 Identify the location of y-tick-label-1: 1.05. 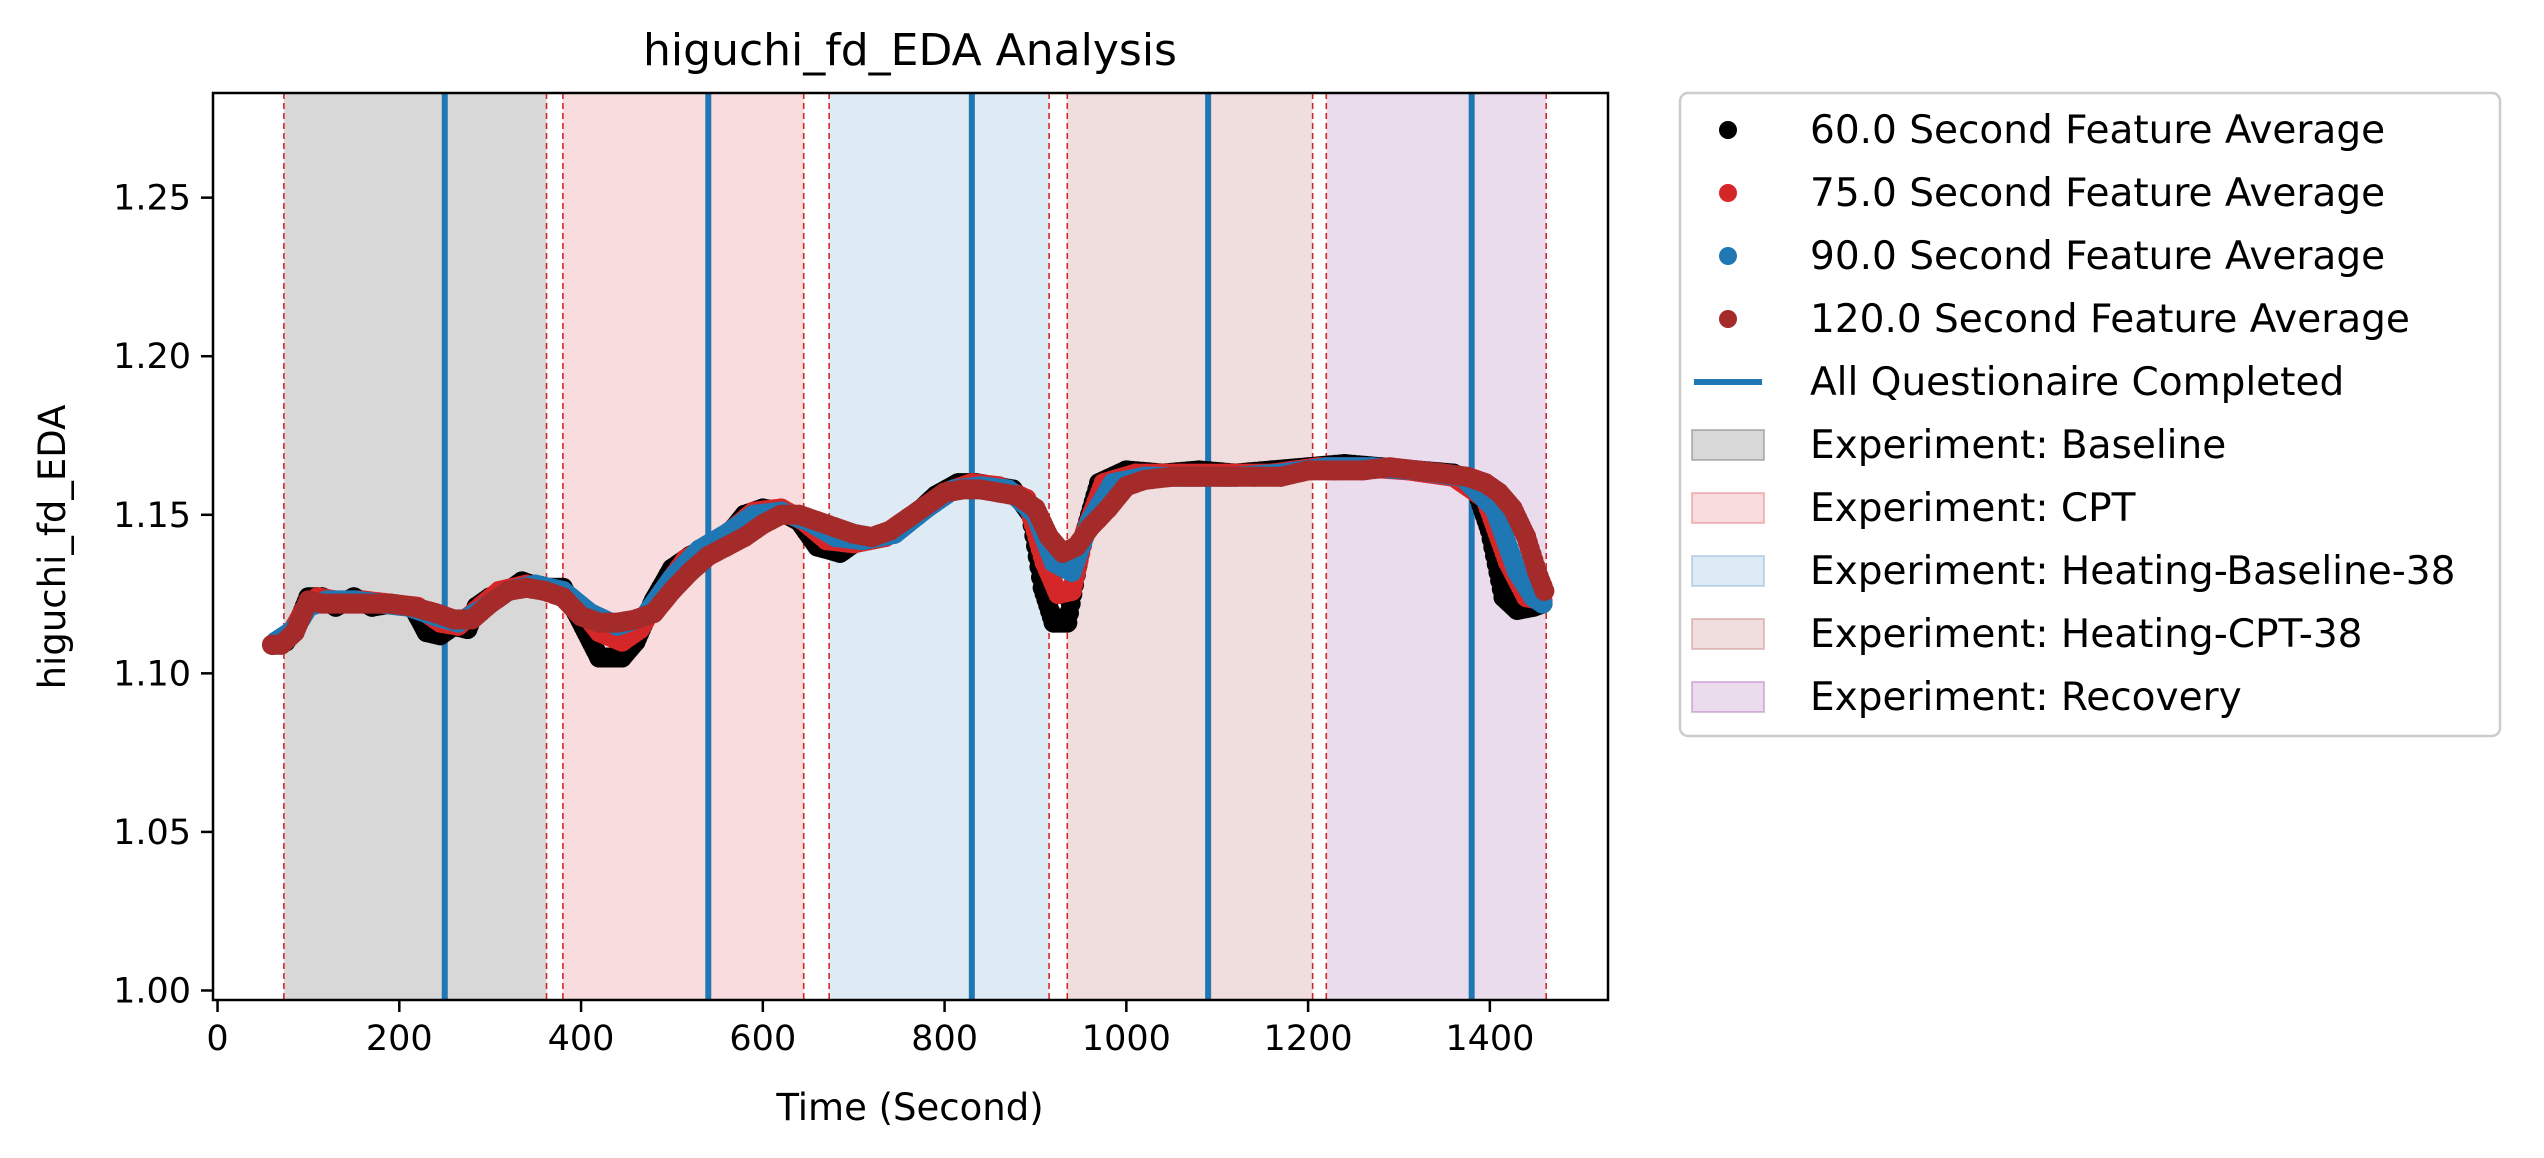
(152, 833).